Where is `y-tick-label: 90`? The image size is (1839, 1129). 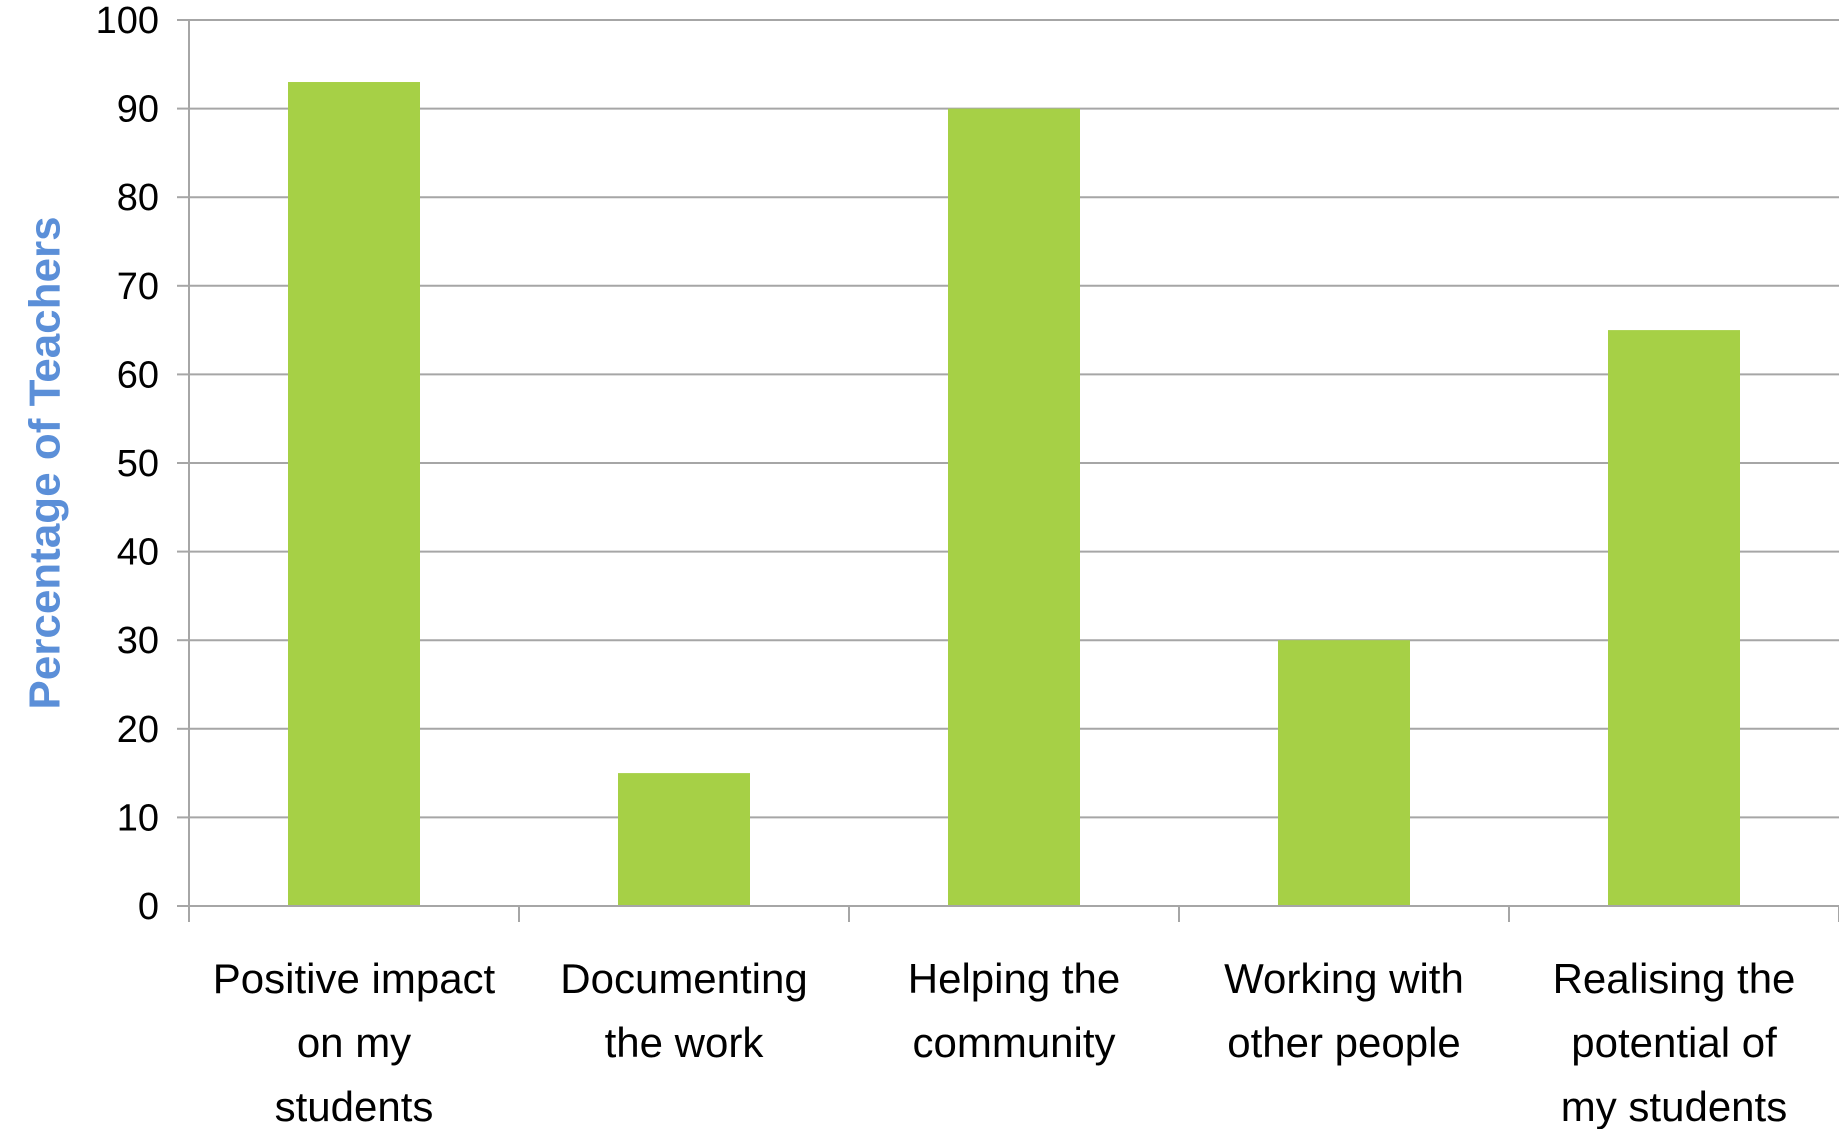 y-tick-label: 90 is located at coordinates (138, 110).